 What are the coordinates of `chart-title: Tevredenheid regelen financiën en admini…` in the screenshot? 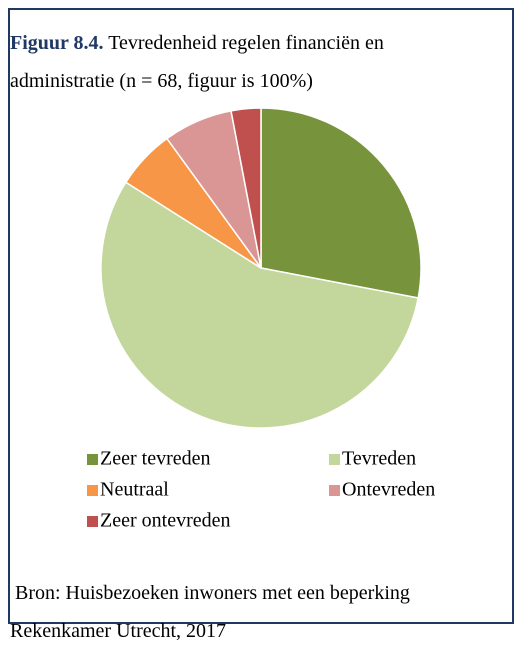 It's located at (197, 62).